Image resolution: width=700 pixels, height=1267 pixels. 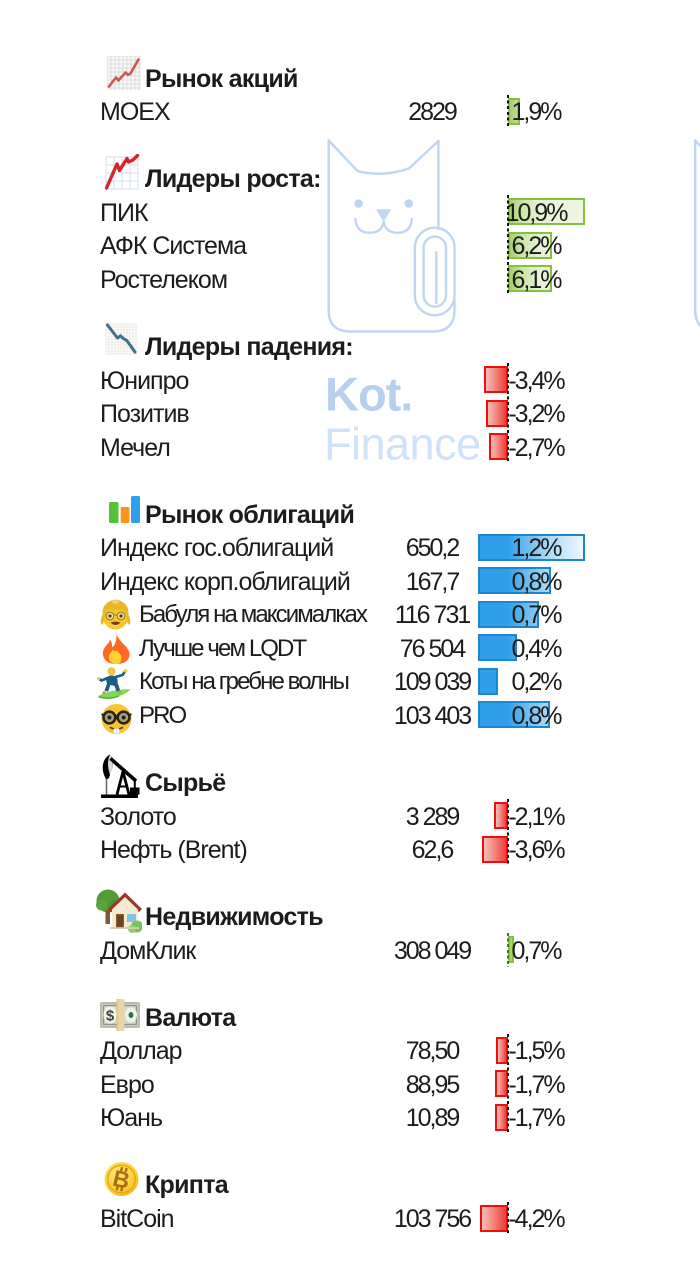 I want to click on svg-text: Finance, so click(x=402, y=444).